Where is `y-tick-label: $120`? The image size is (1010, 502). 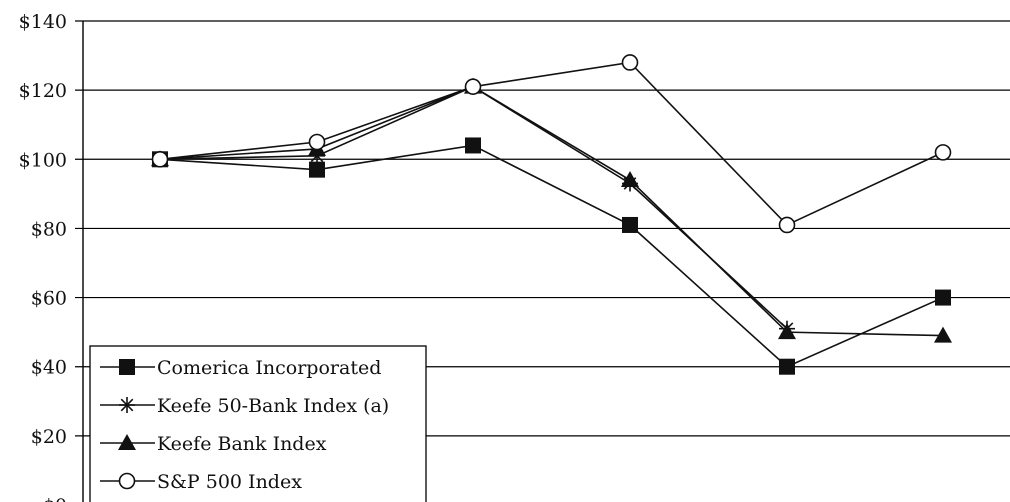
y-tick-label: $120 is located at coordinates (43, 91).